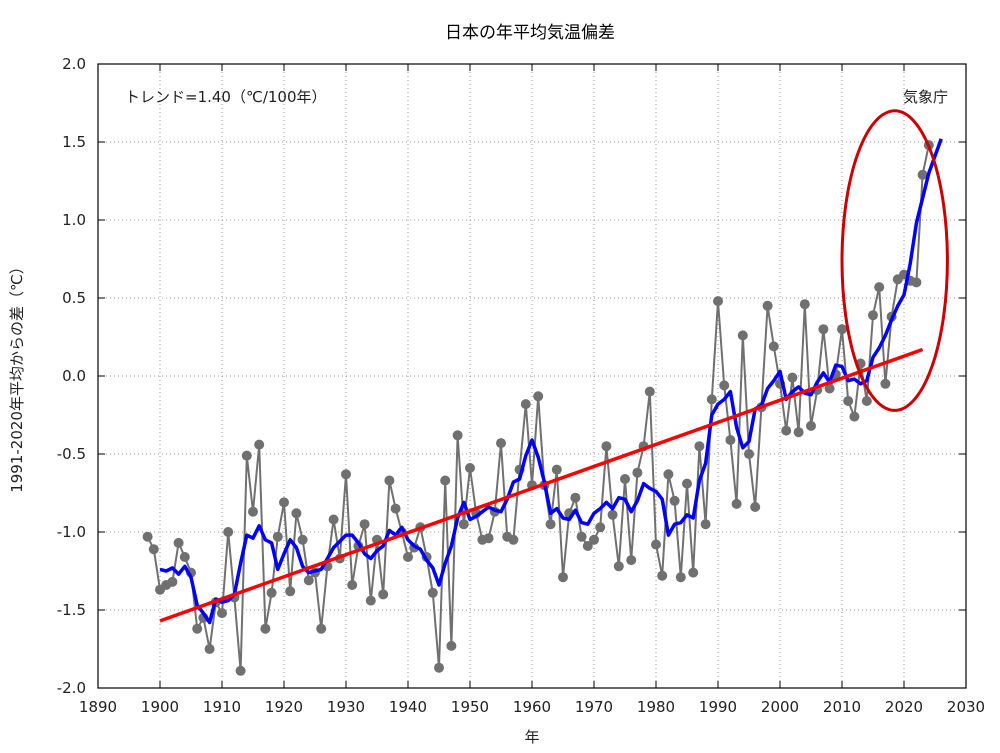 This screenshot has width=1000, height=753. Describe the element at coordinates (780, 707) in the screenshot. I see `x-tick-label: 2000` at that location.